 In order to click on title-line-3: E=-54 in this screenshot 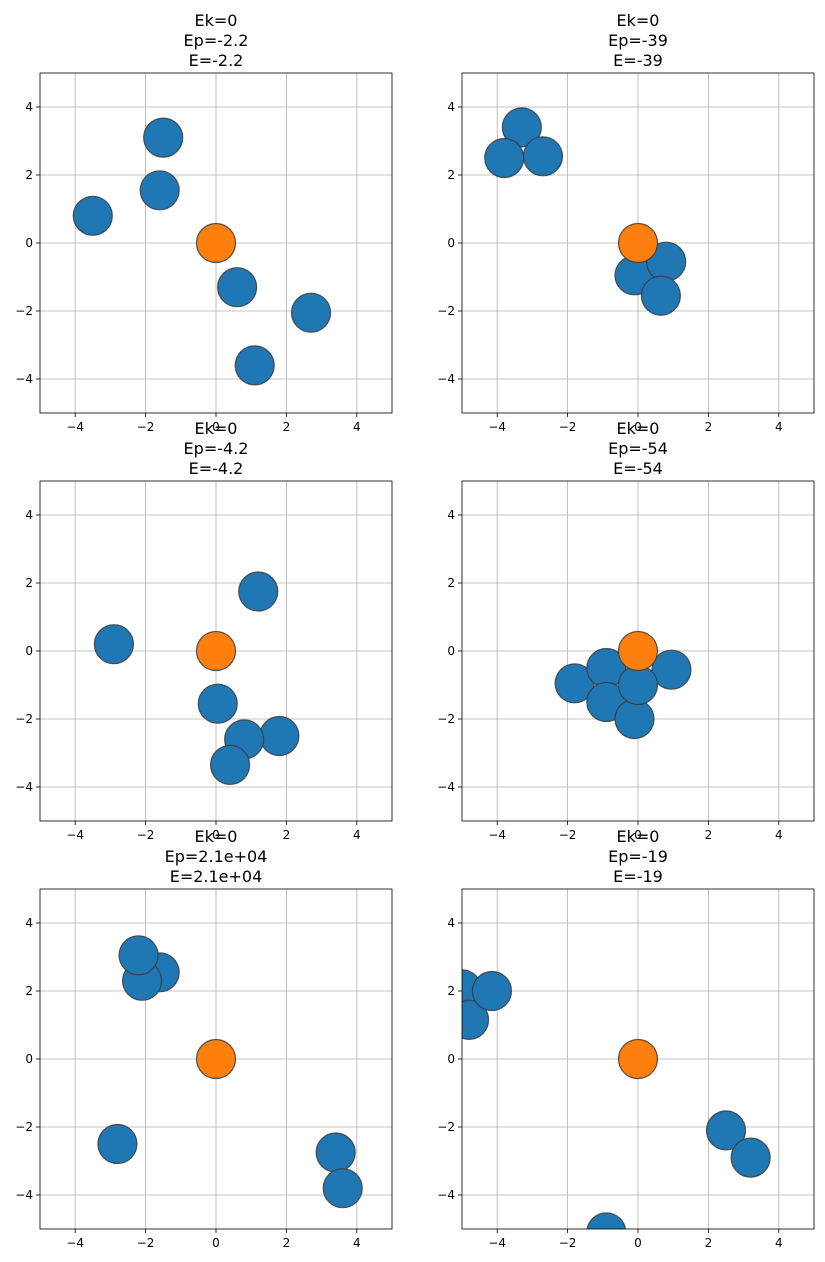, I will do `click(638, 468)`.